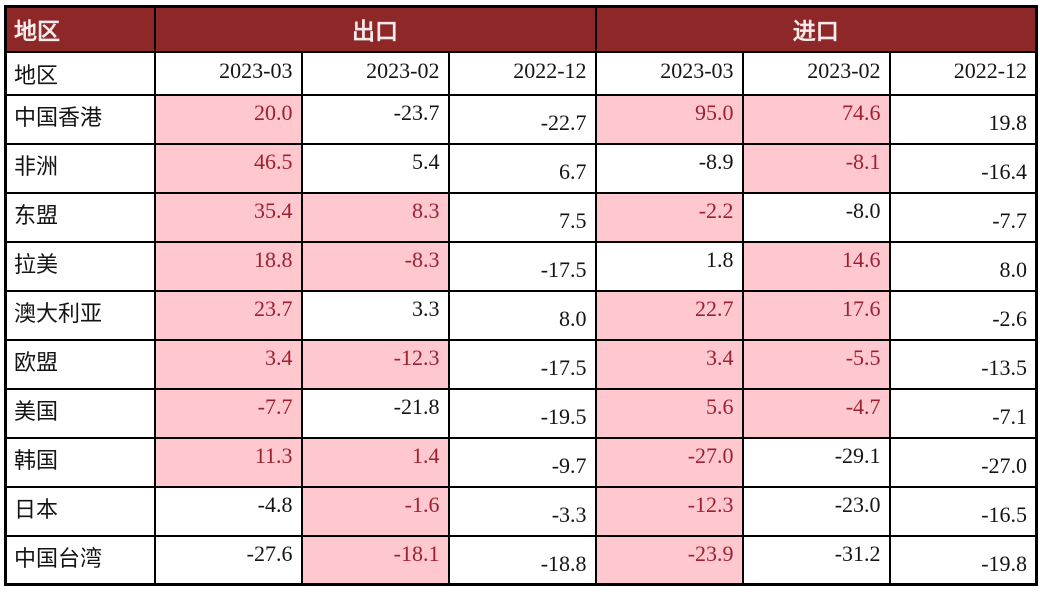 This screenshot has width=1040, height=595. Describe the element at coordinates (816, 413) in the screenshot. I see `value-cell: -4.7` at that location.